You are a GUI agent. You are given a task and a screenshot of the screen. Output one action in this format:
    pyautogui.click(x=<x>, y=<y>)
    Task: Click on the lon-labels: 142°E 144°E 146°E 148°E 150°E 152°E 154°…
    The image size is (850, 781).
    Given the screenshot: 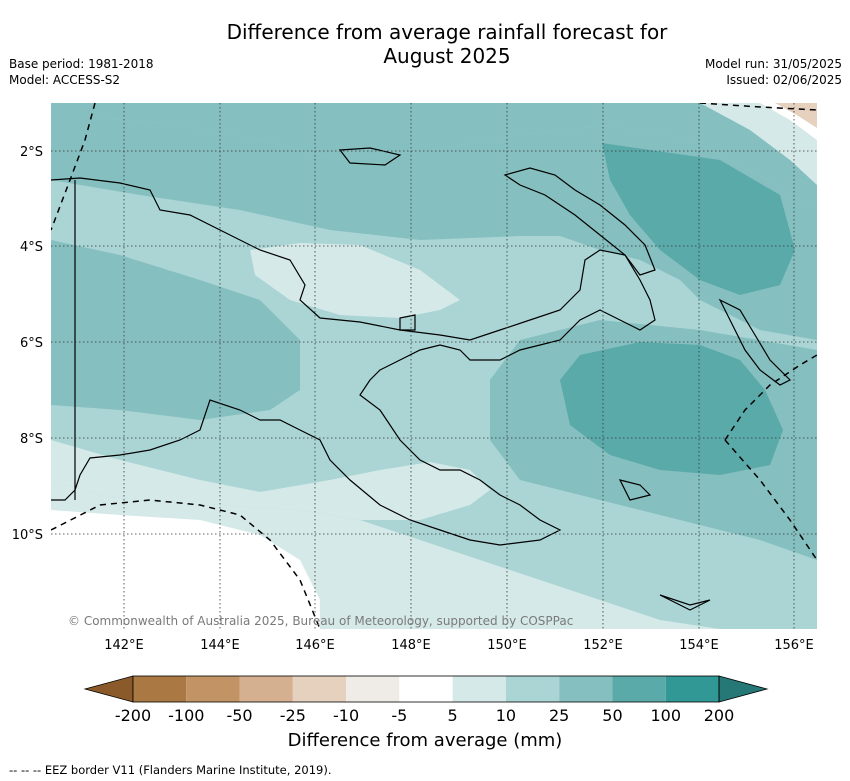 What is the action you would take?
    pyautogui.click(x=459, y=645)
    